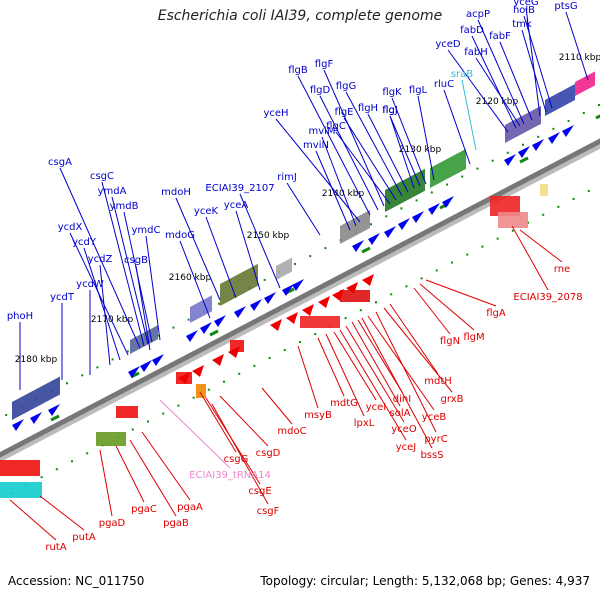  I want to click on gene-label: tmk, so click(522, 24).